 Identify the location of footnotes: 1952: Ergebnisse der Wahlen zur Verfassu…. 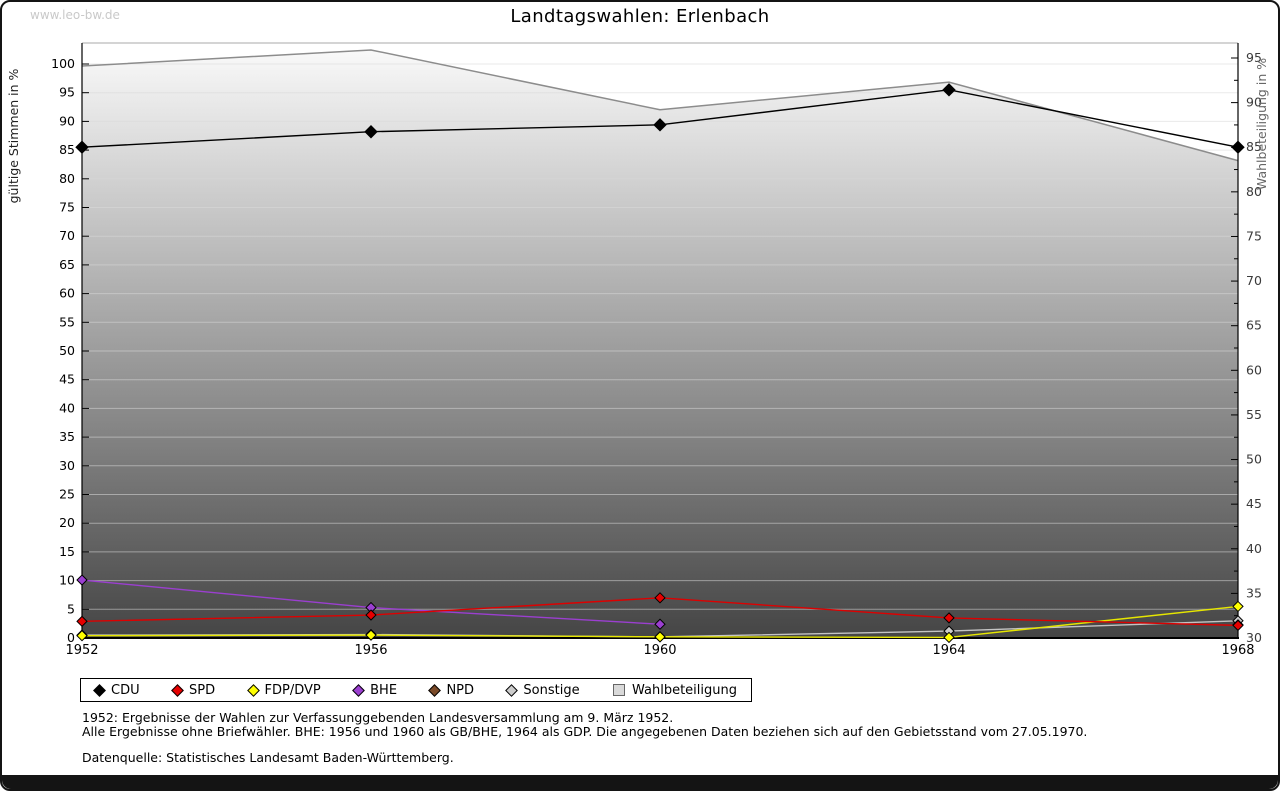
(584, 738).